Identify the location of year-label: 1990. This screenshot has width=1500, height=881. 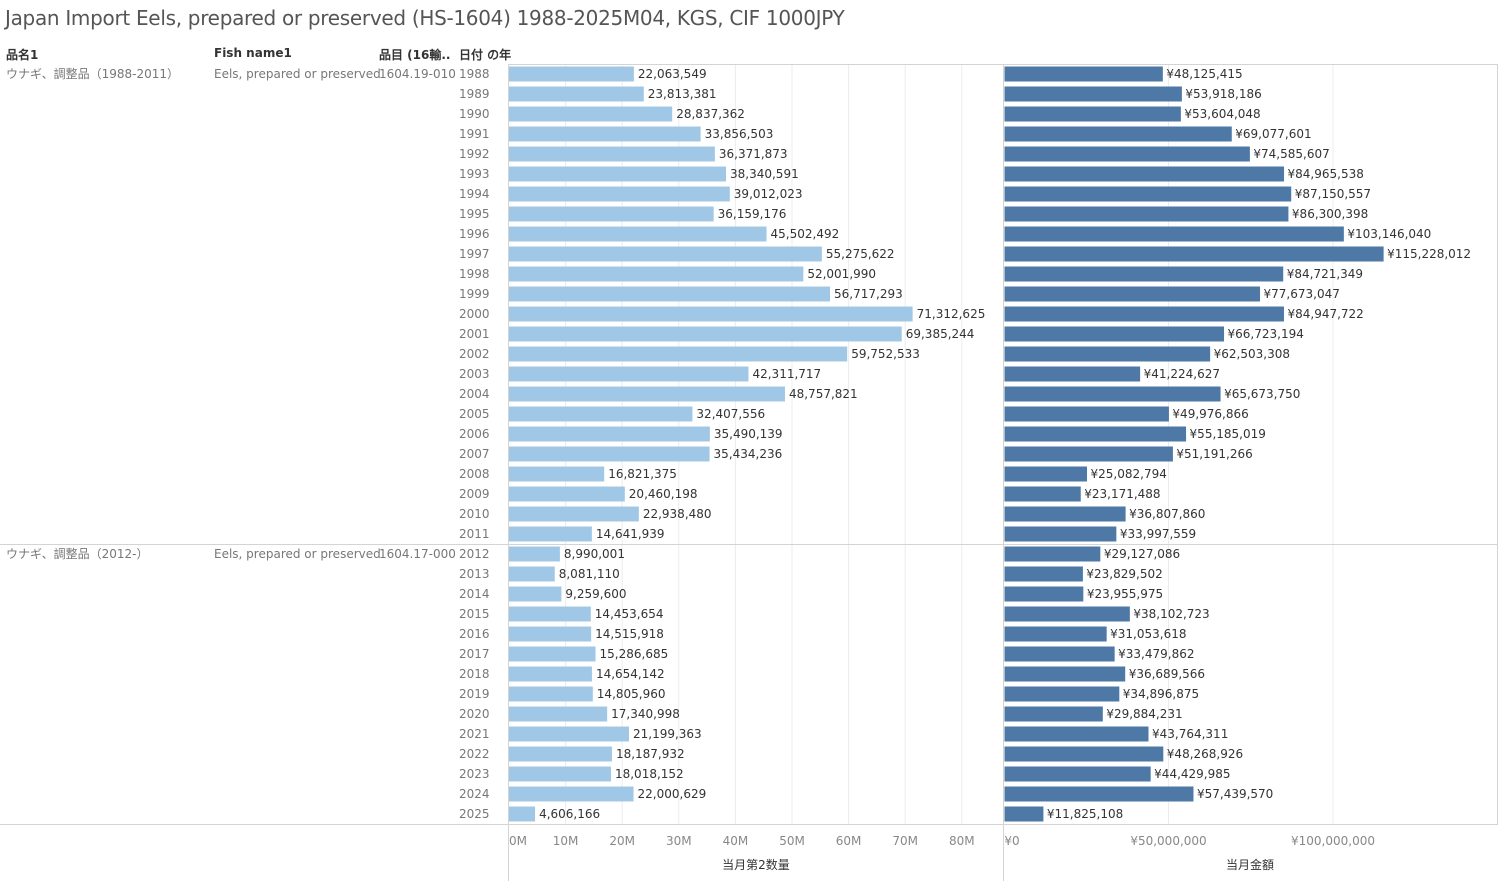
(474, 114).